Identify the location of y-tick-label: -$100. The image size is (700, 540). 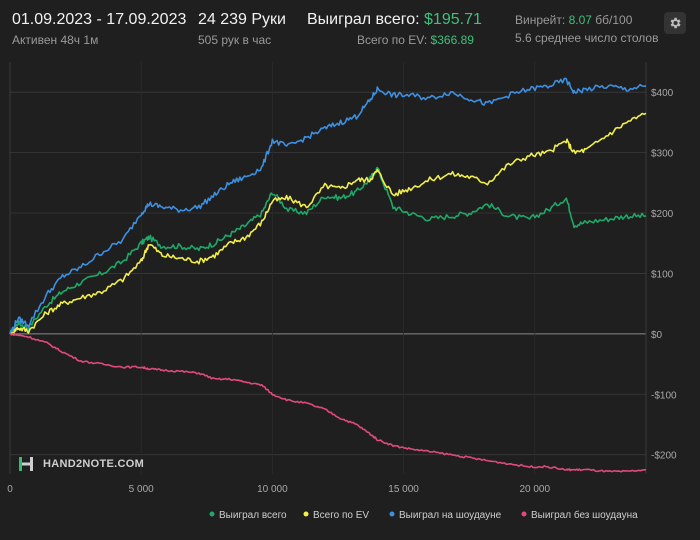
(664, 395).